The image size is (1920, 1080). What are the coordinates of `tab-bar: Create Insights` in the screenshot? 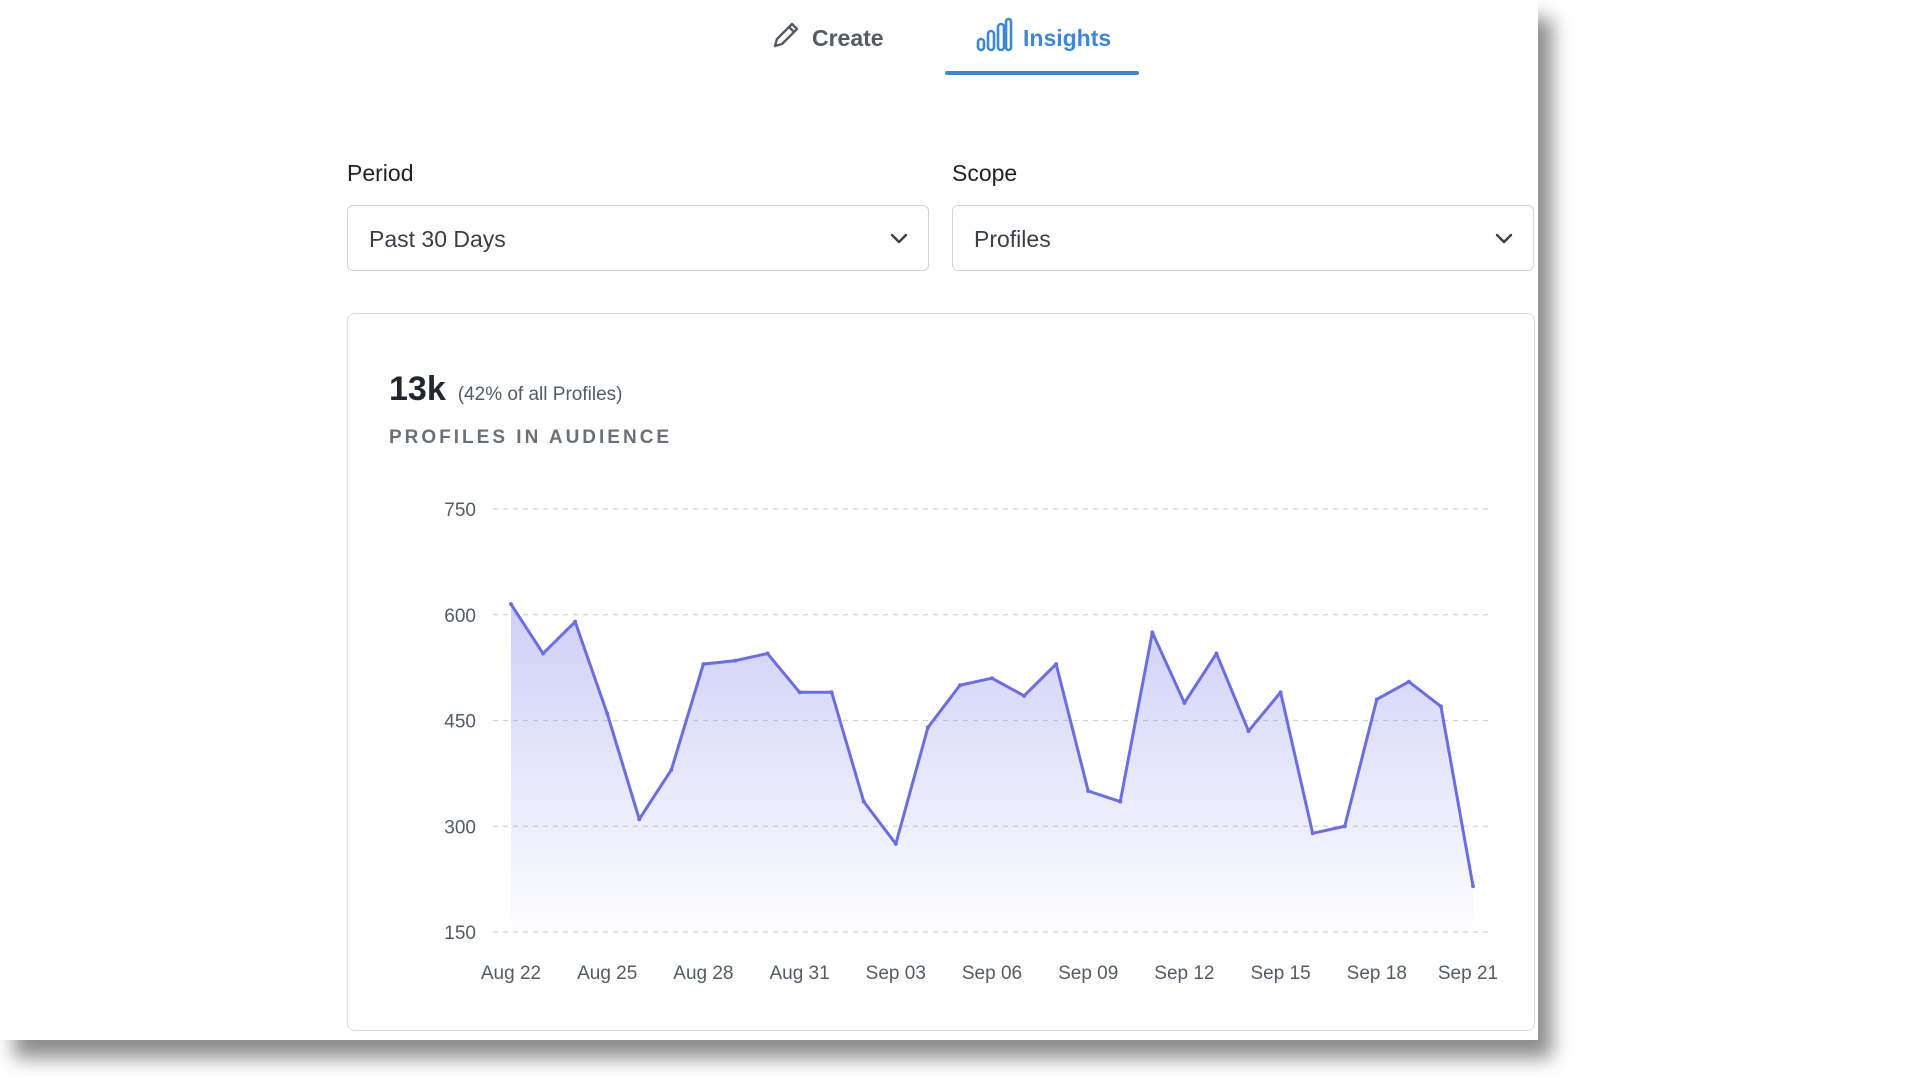 It's located at (769, 38).